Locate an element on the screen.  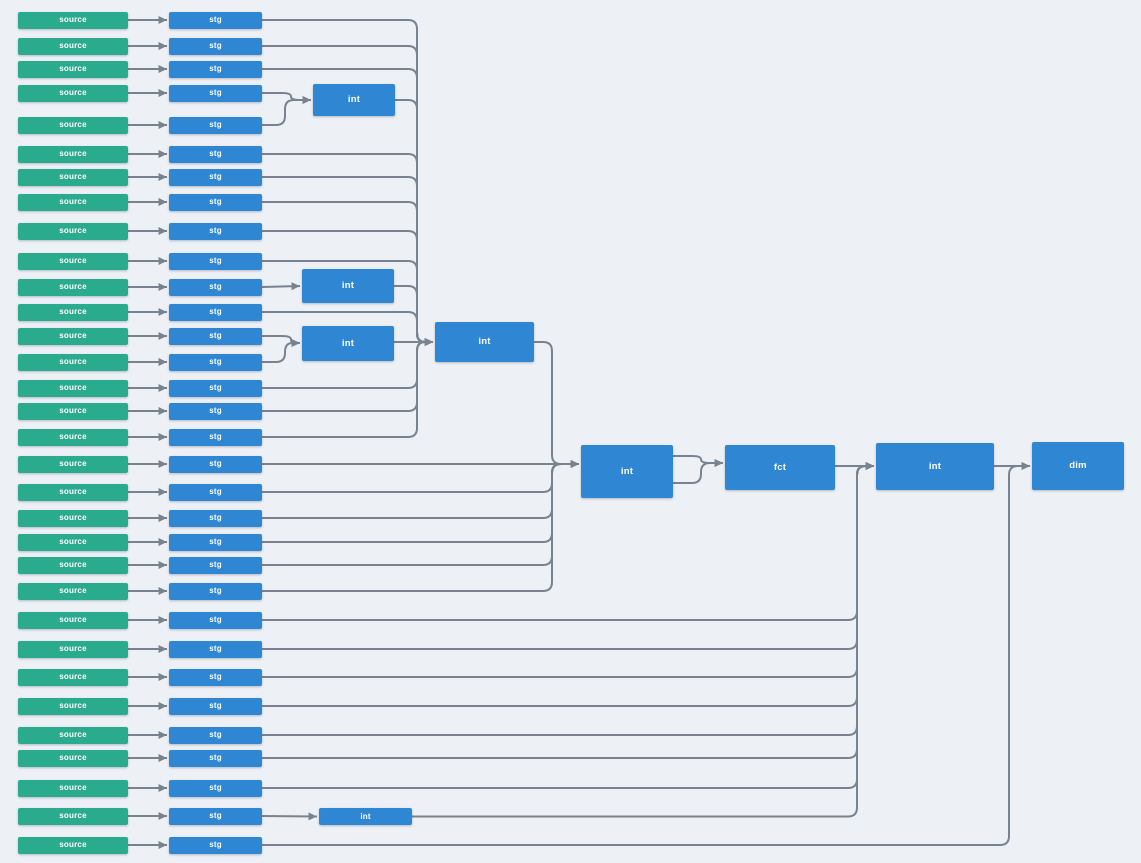
node-source-19: source is located at coordinates (73, 492).